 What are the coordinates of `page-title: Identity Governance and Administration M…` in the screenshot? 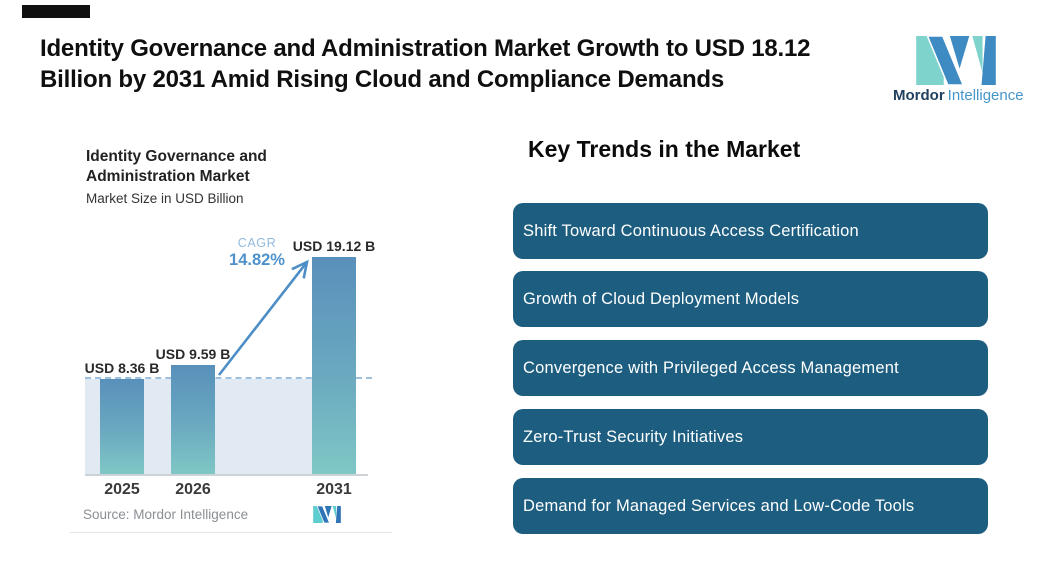 It's located at (425, 64).